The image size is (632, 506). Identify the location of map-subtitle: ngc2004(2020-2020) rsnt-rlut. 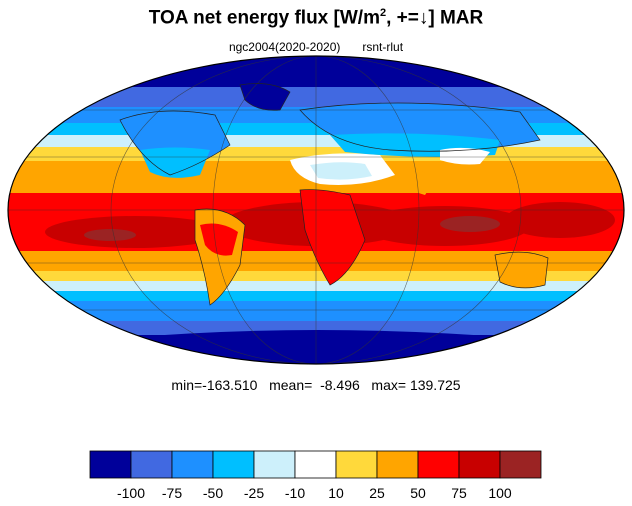
(316, 47).